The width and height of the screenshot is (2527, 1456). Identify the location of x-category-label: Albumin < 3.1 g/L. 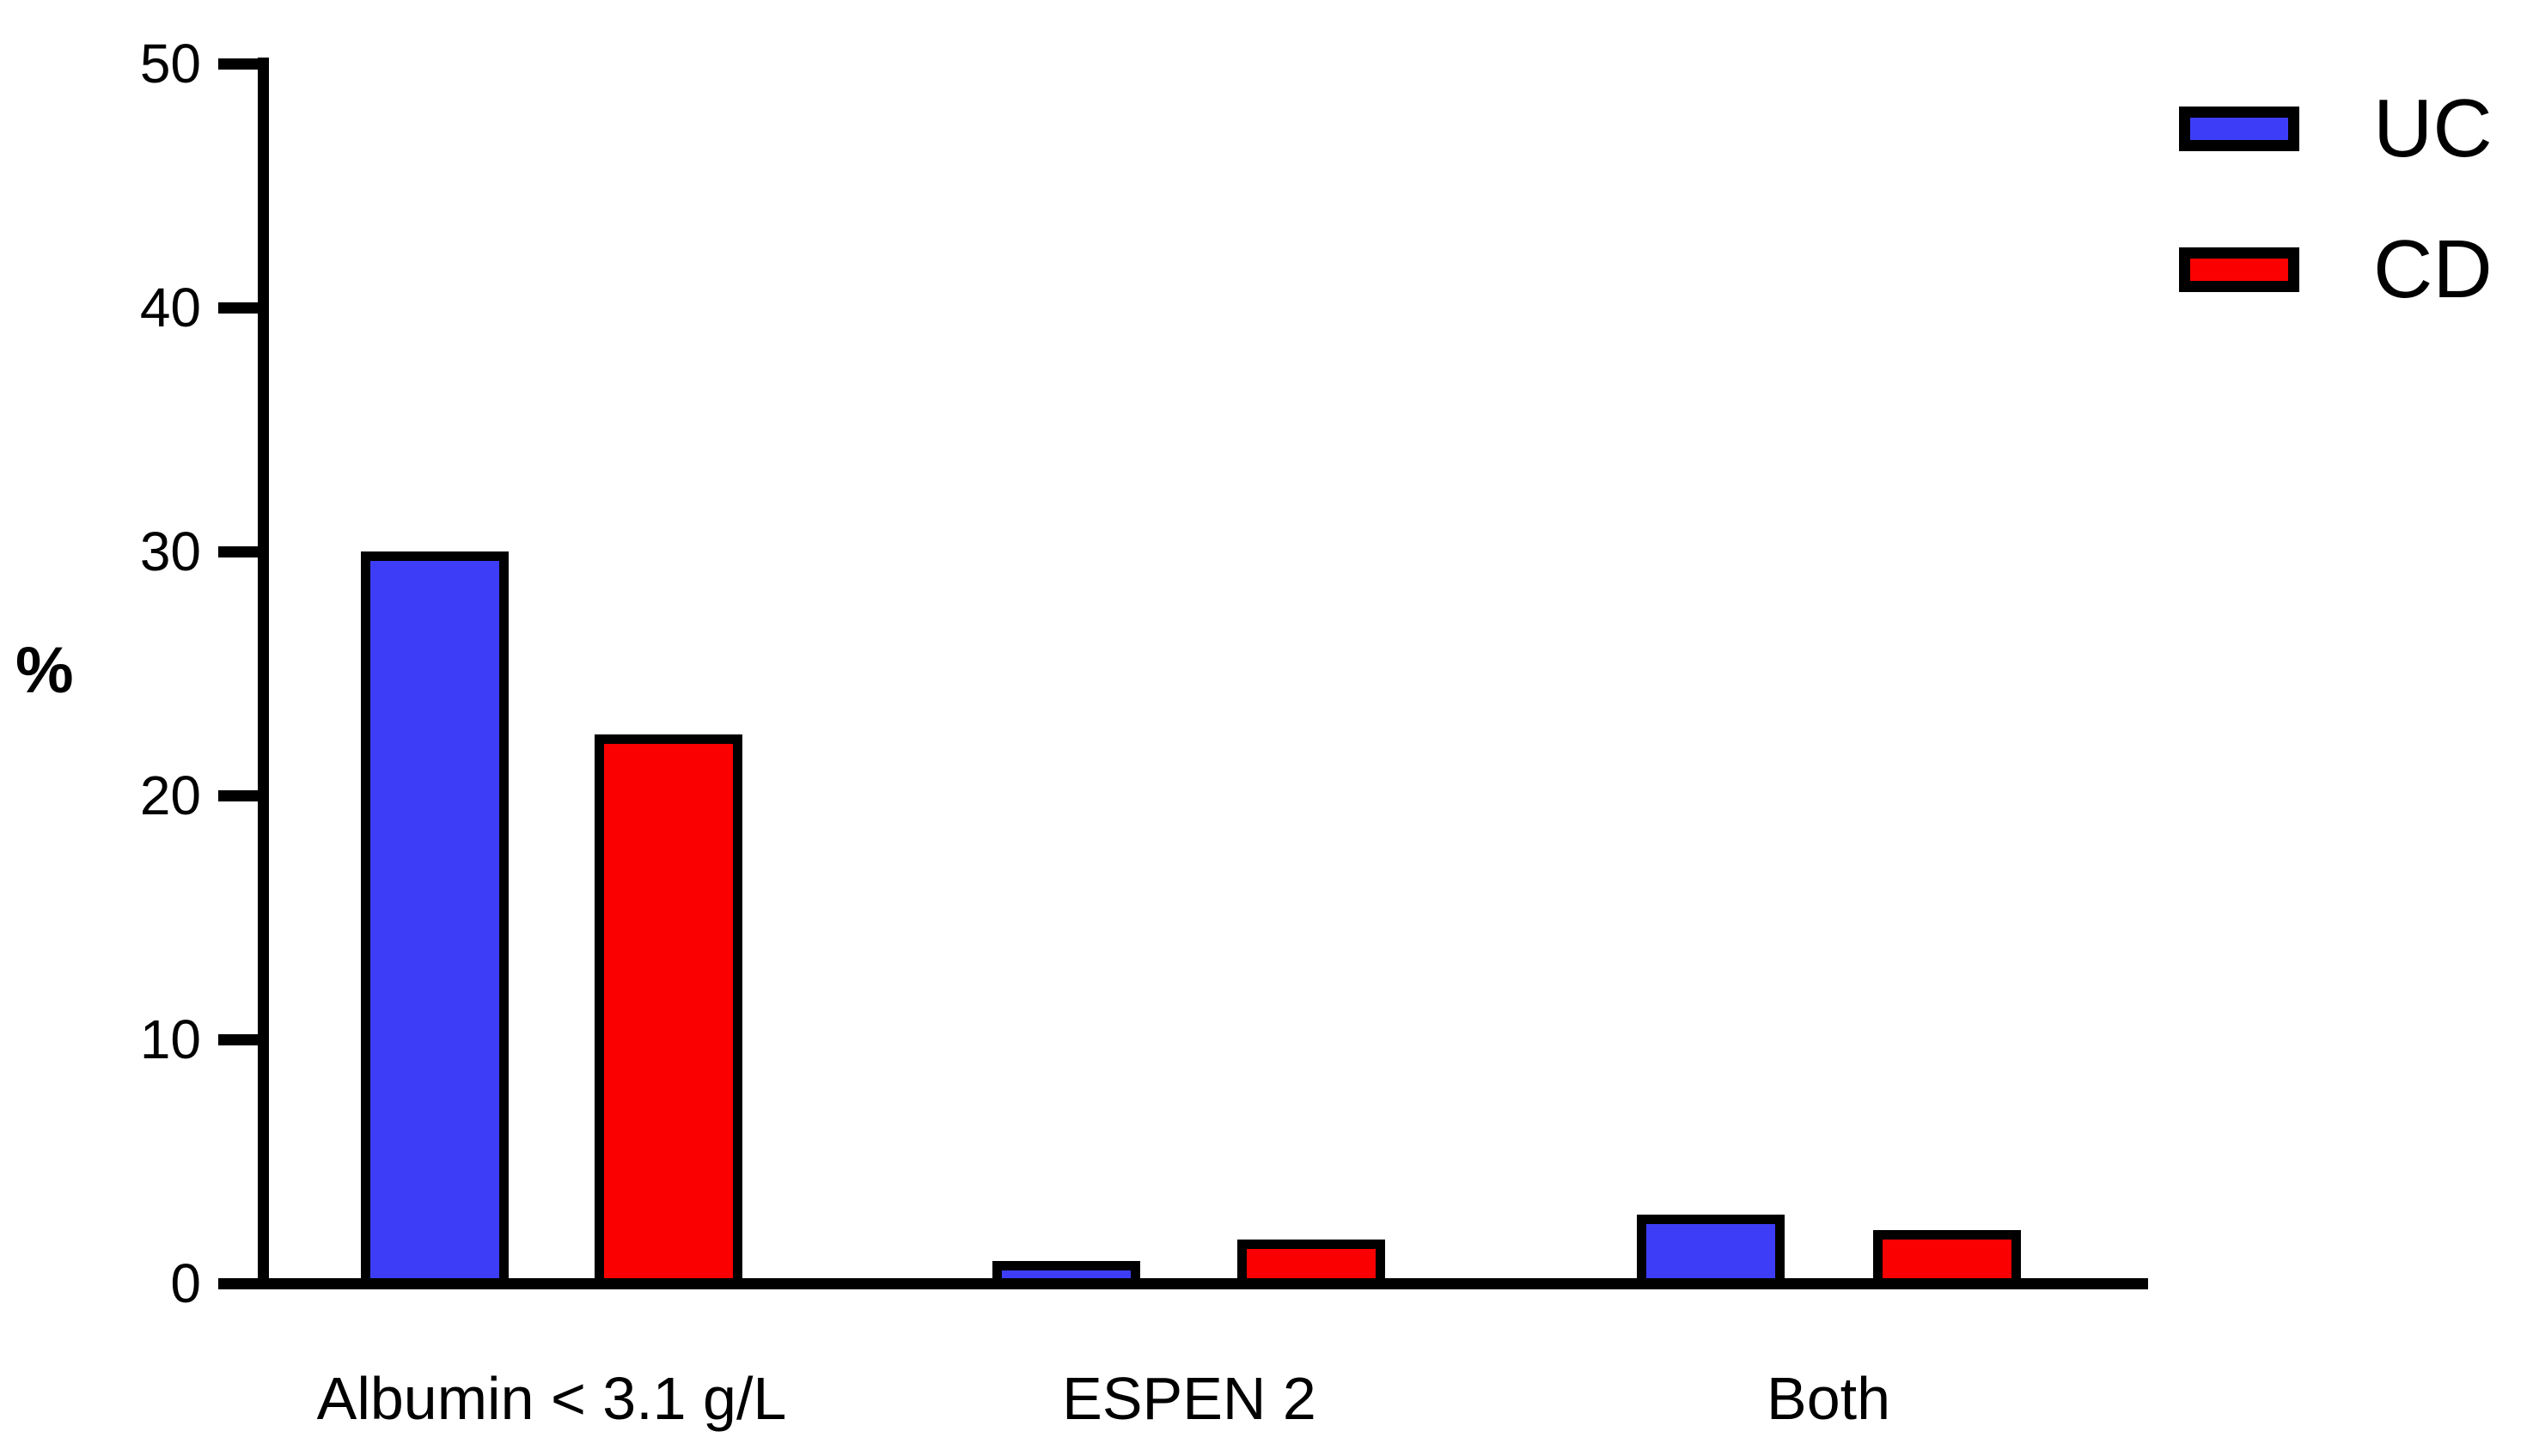
(551, 1398).